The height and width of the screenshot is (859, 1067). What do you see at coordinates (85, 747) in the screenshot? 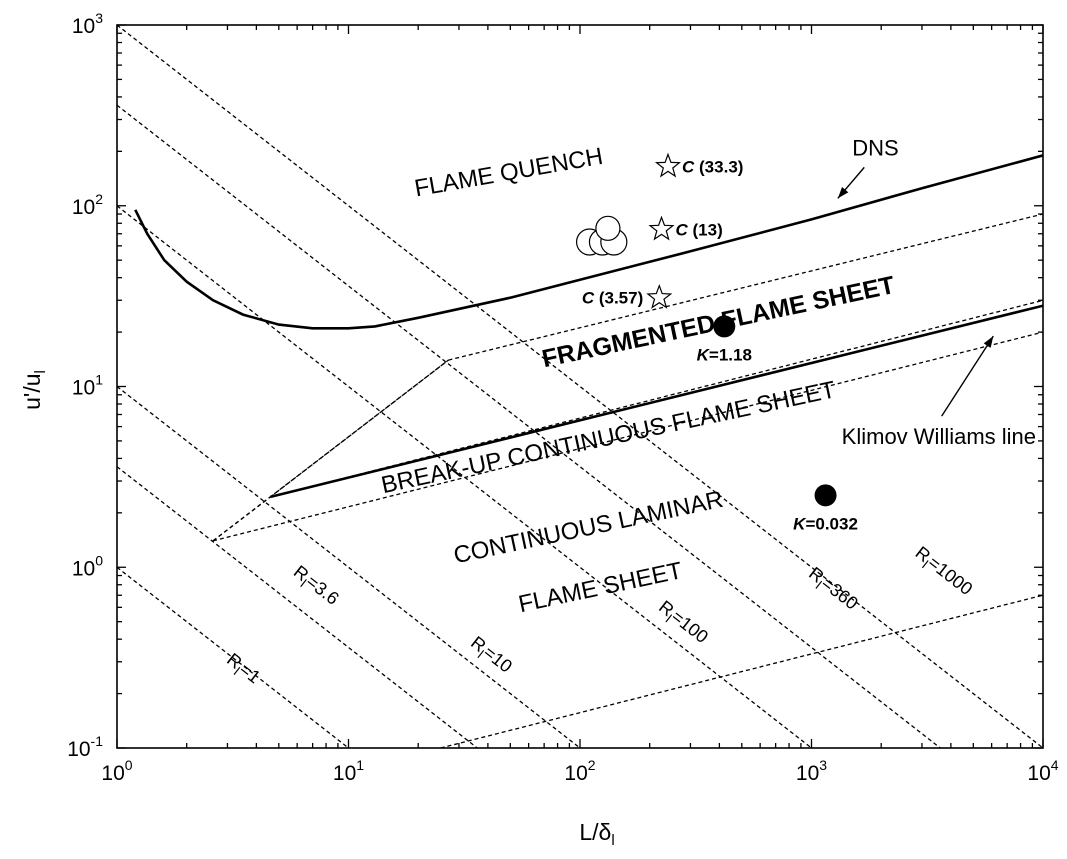
I see `y-tick-label: 10⁻¹` at bounding box center [85, 747].